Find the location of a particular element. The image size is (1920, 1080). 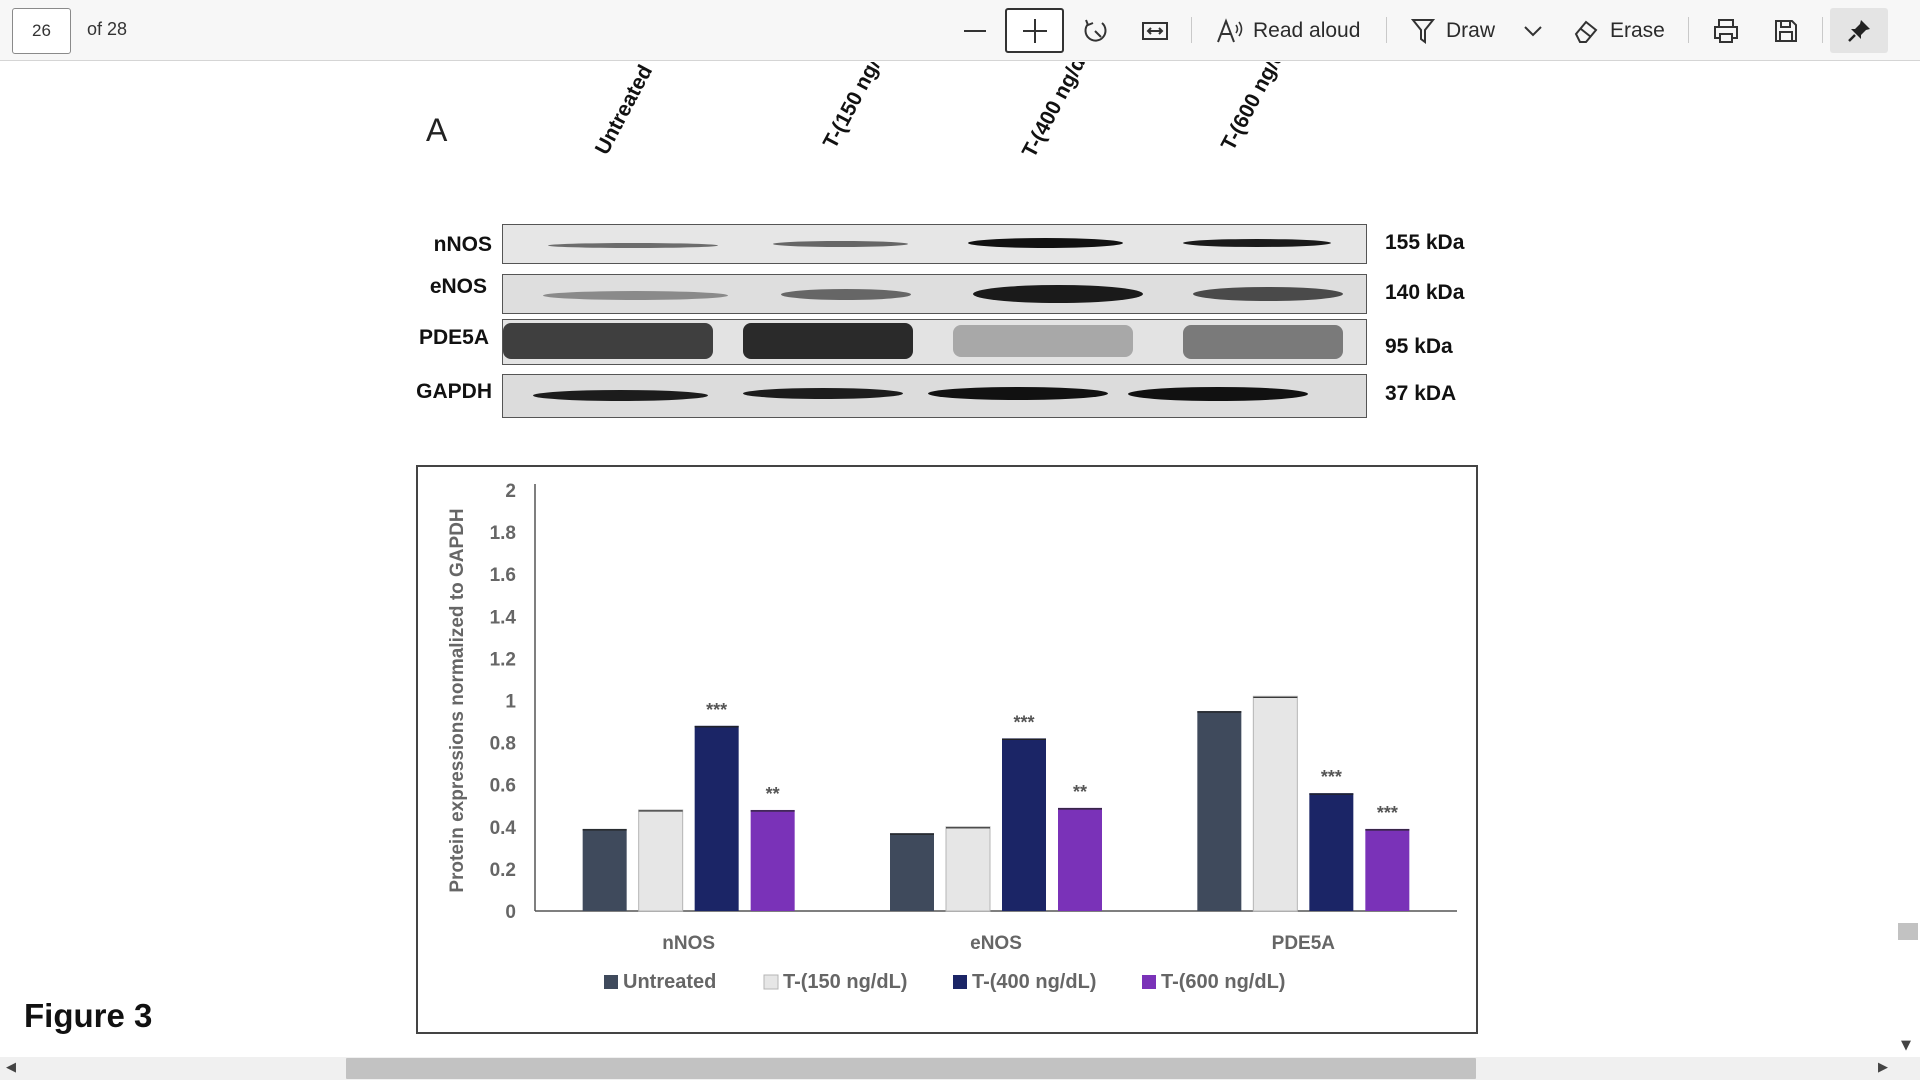

pdf-toolbar: of 28 Read aloud Draw Erase is located at coordinates (960, 30).